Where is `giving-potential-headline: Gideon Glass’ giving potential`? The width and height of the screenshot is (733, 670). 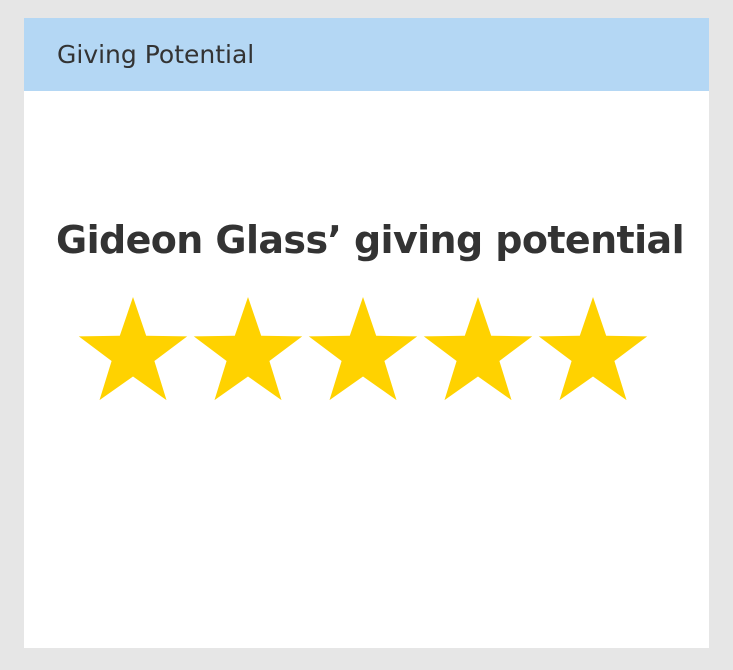 giving-potential-headline: Gideon Glass’ giving potential is located at coordinates (370, 240).